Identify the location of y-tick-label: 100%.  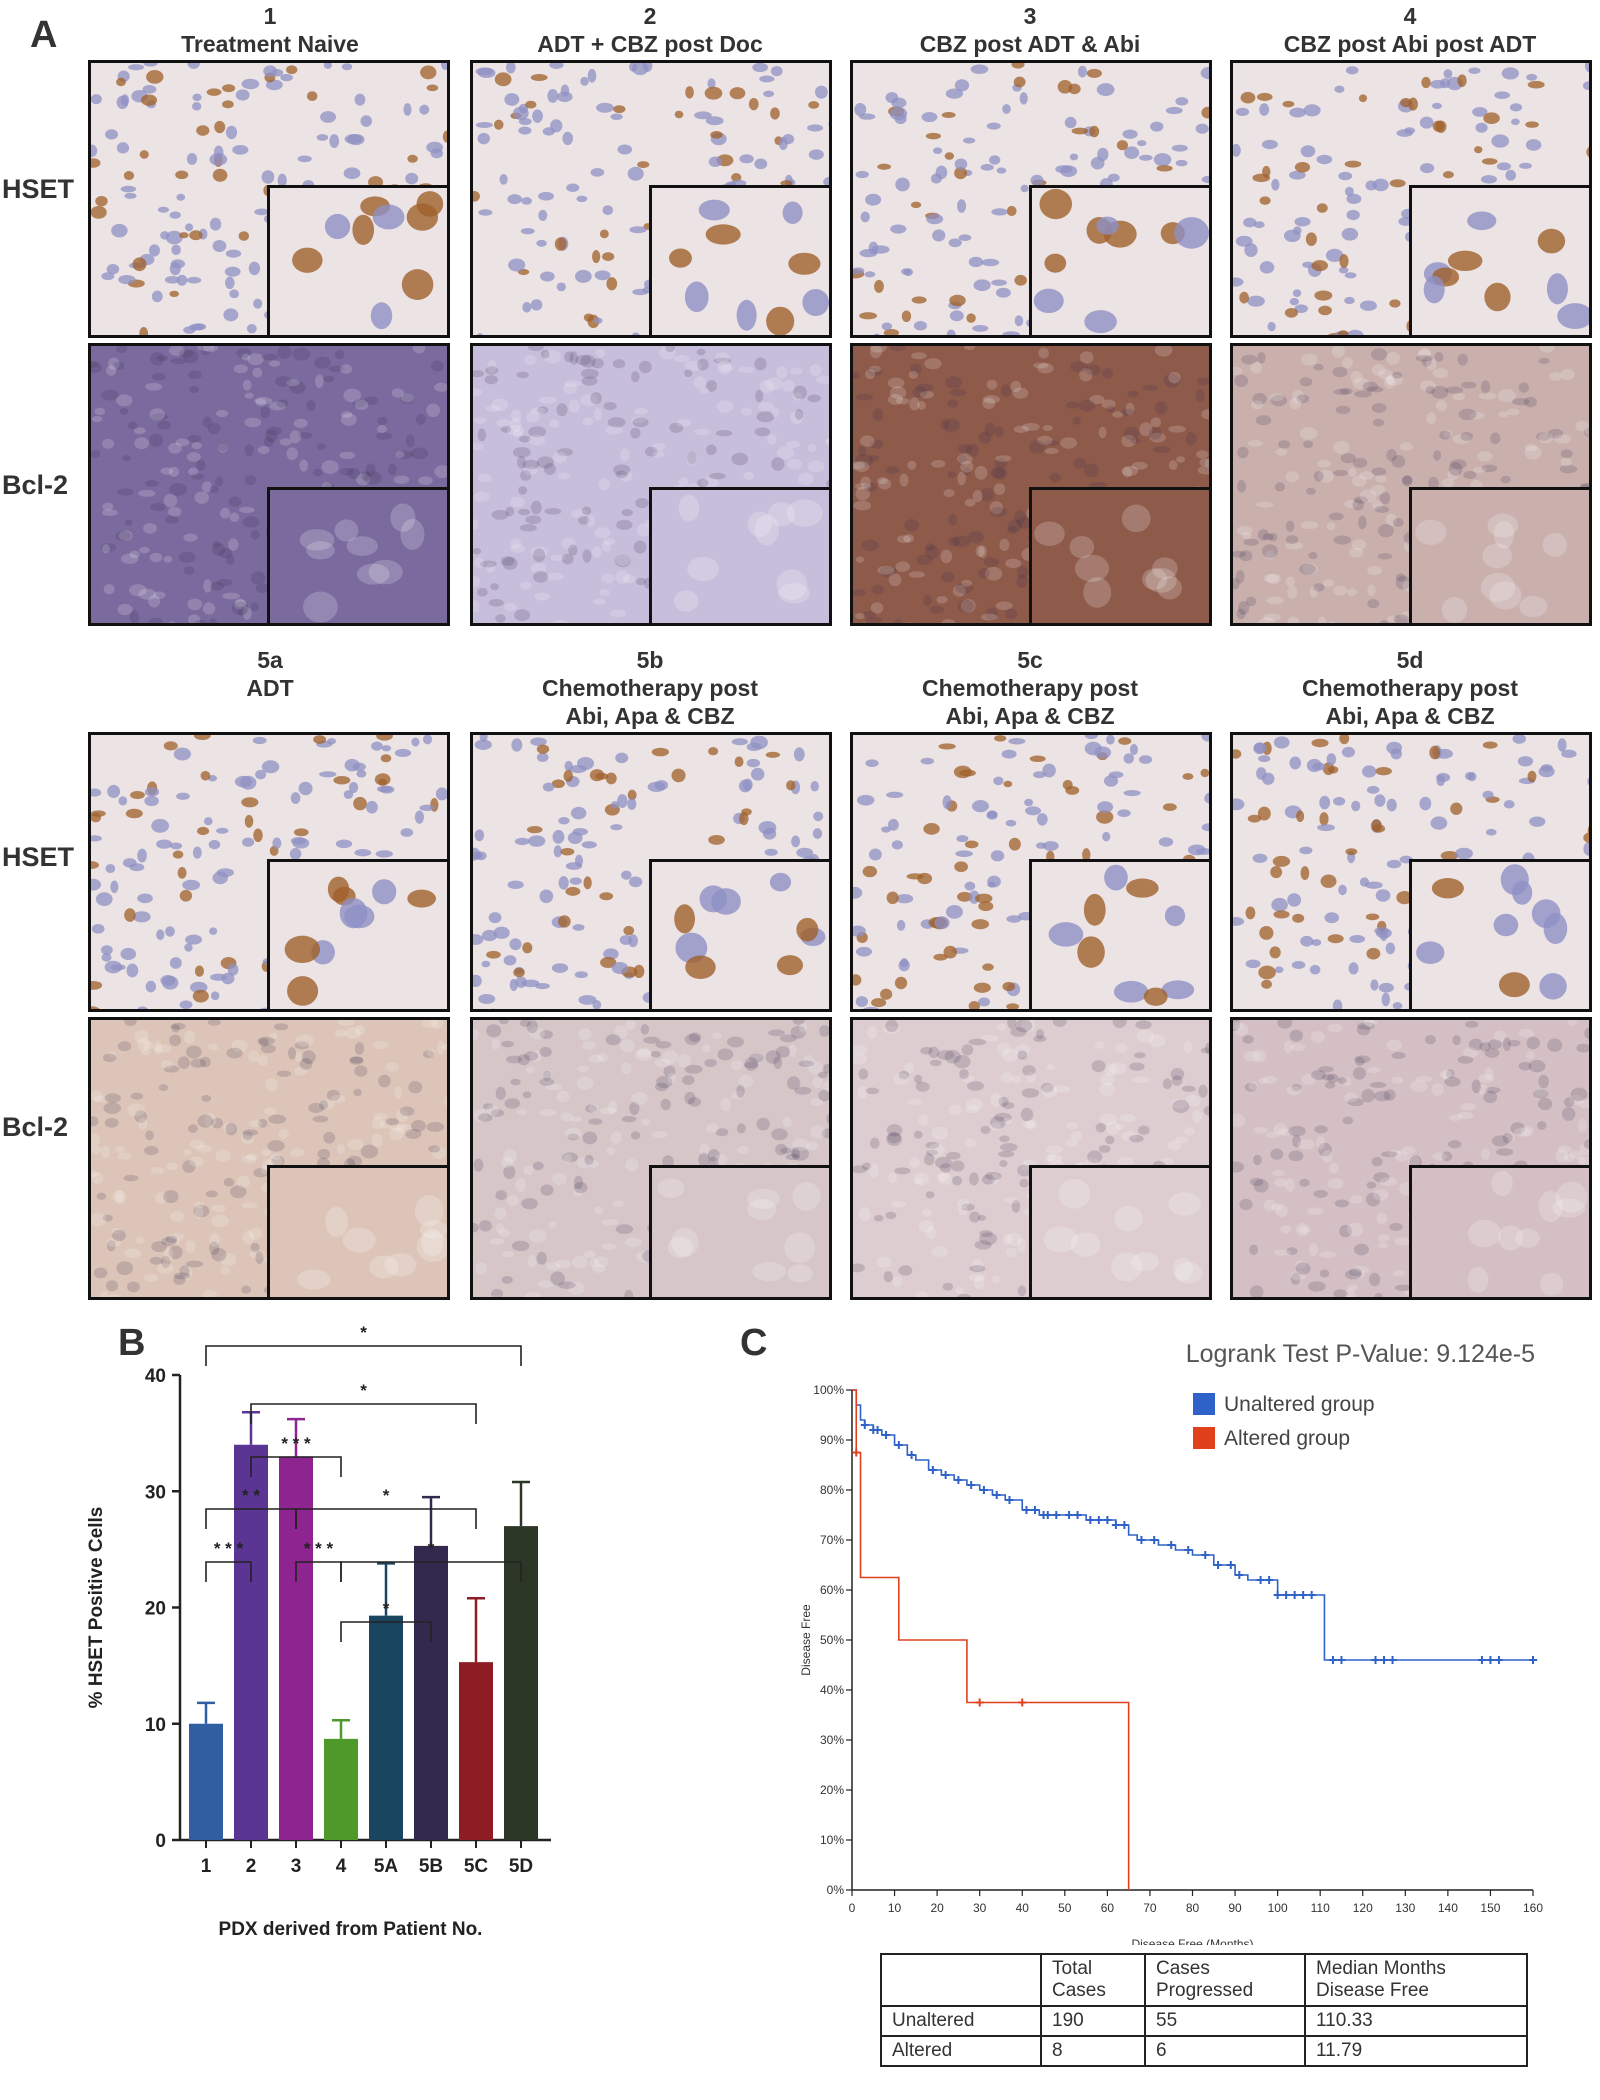
(828, 1390).